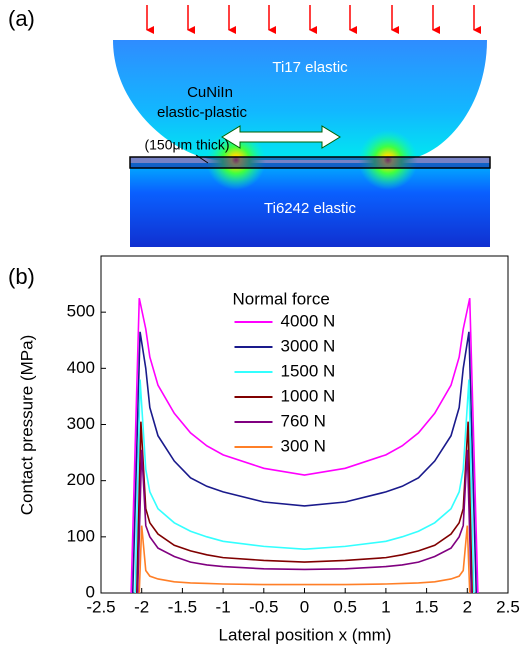  What do you see at coordinates (26, 425) in the screenshot?
I see `y-axis-label: Contact pressure (MPa)` at bounding box center [26, 425].